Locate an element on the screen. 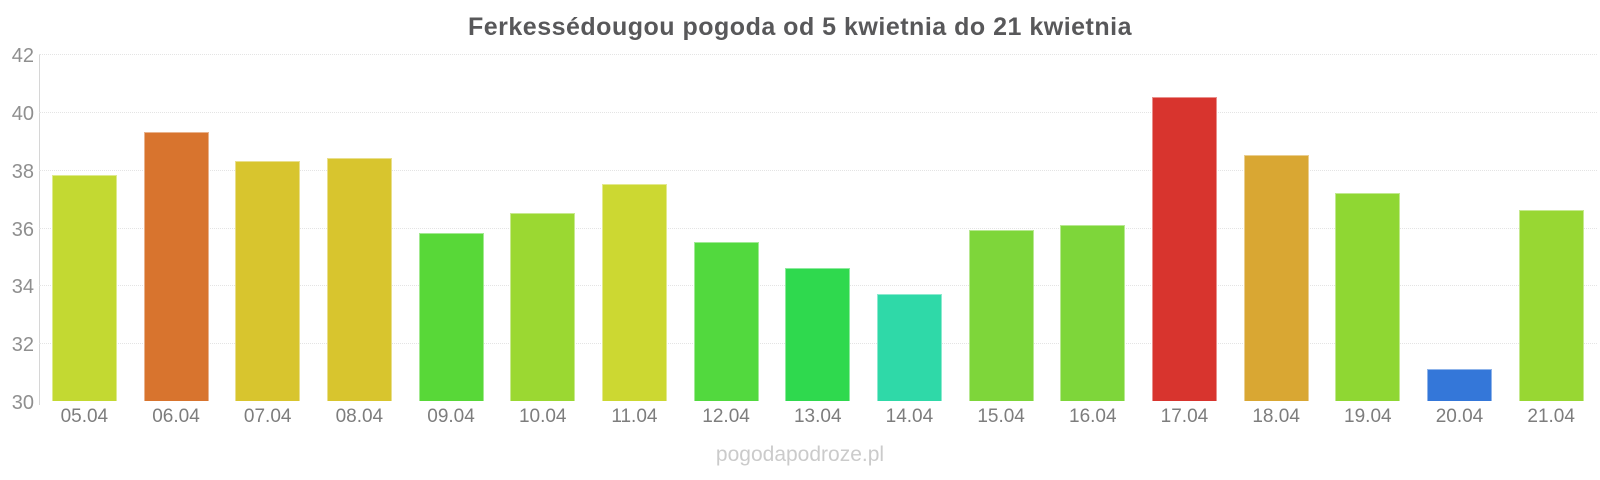  x-axis-tick-label: 19.04 is located at coordinates (1368, 416).